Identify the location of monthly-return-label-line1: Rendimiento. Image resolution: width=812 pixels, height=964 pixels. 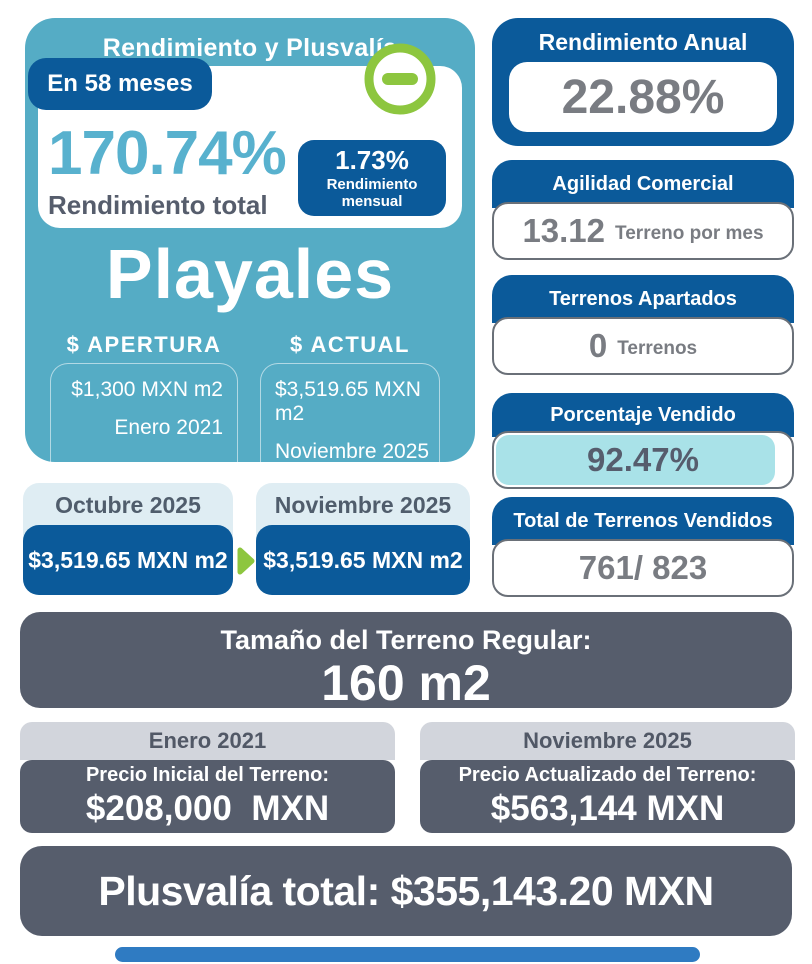
(372, 184).